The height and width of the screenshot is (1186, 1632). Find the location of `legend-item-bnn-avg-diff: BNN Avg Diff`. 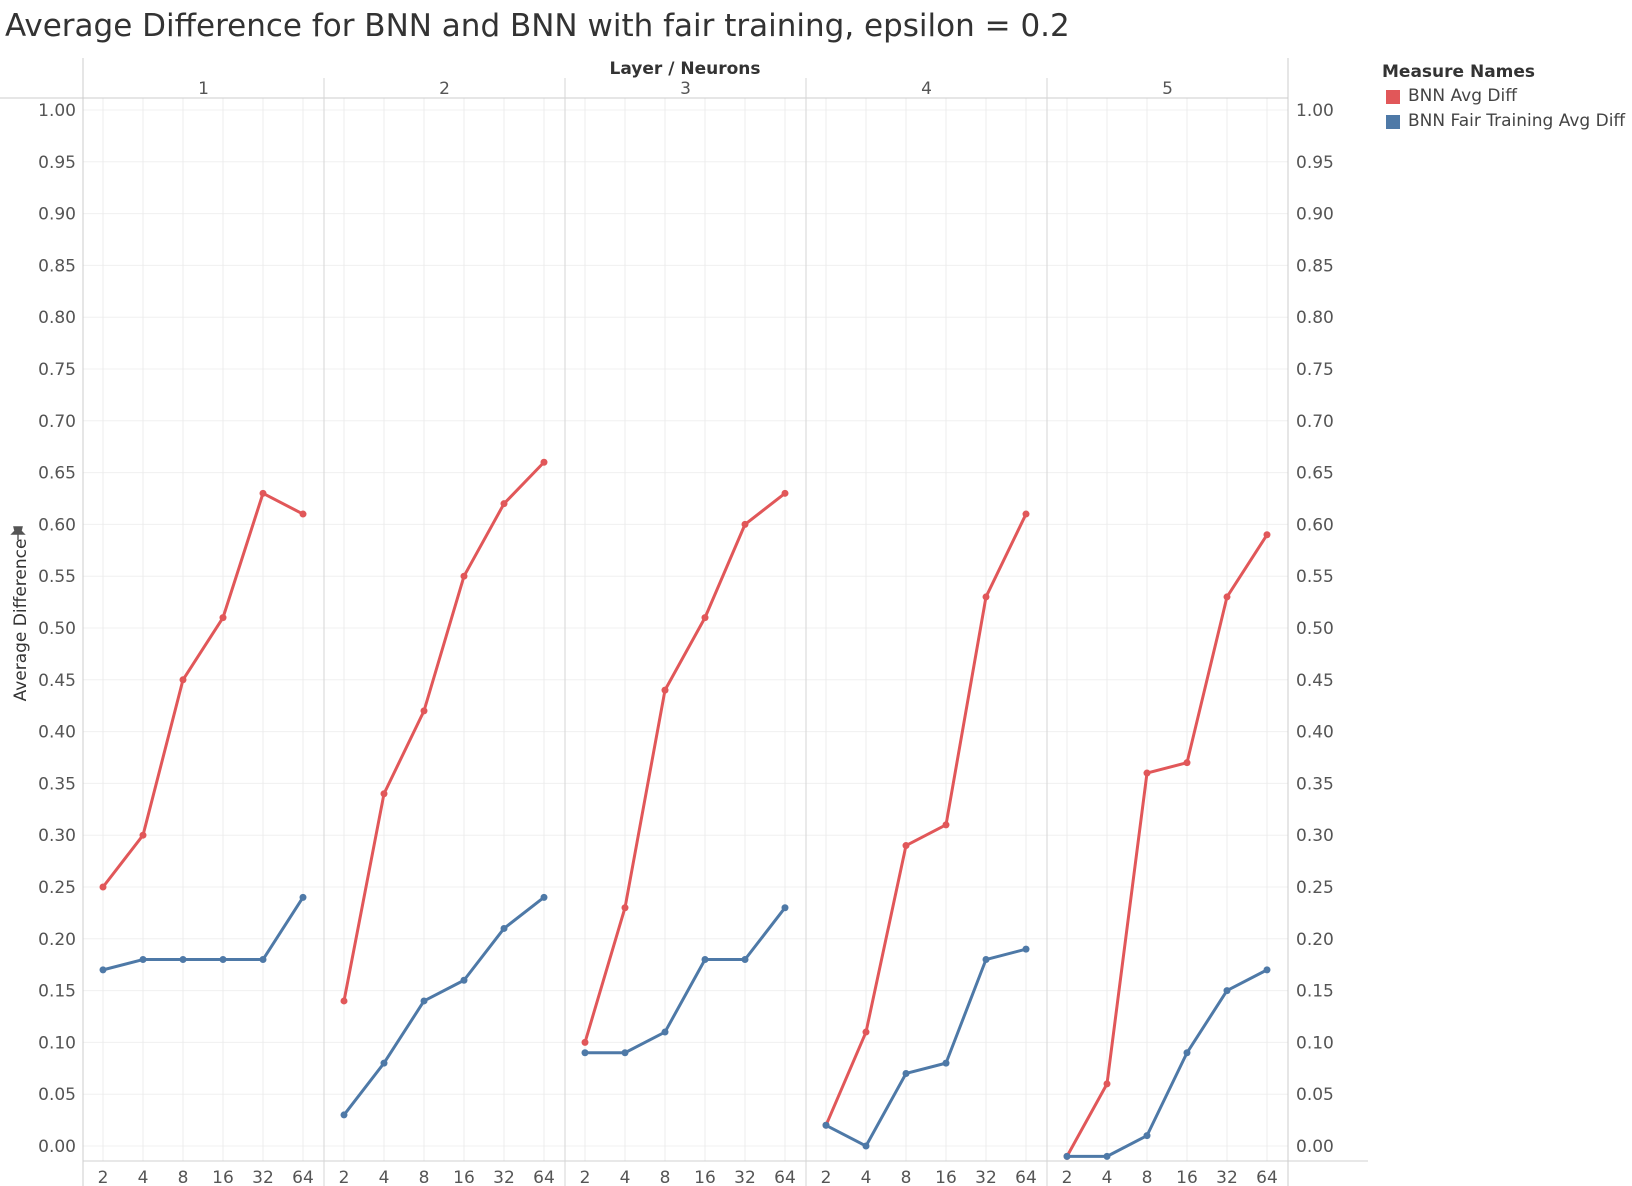

legend-item-bnn-avg-diff: BNN Avg Diff is located at coordinates (1458, 94).